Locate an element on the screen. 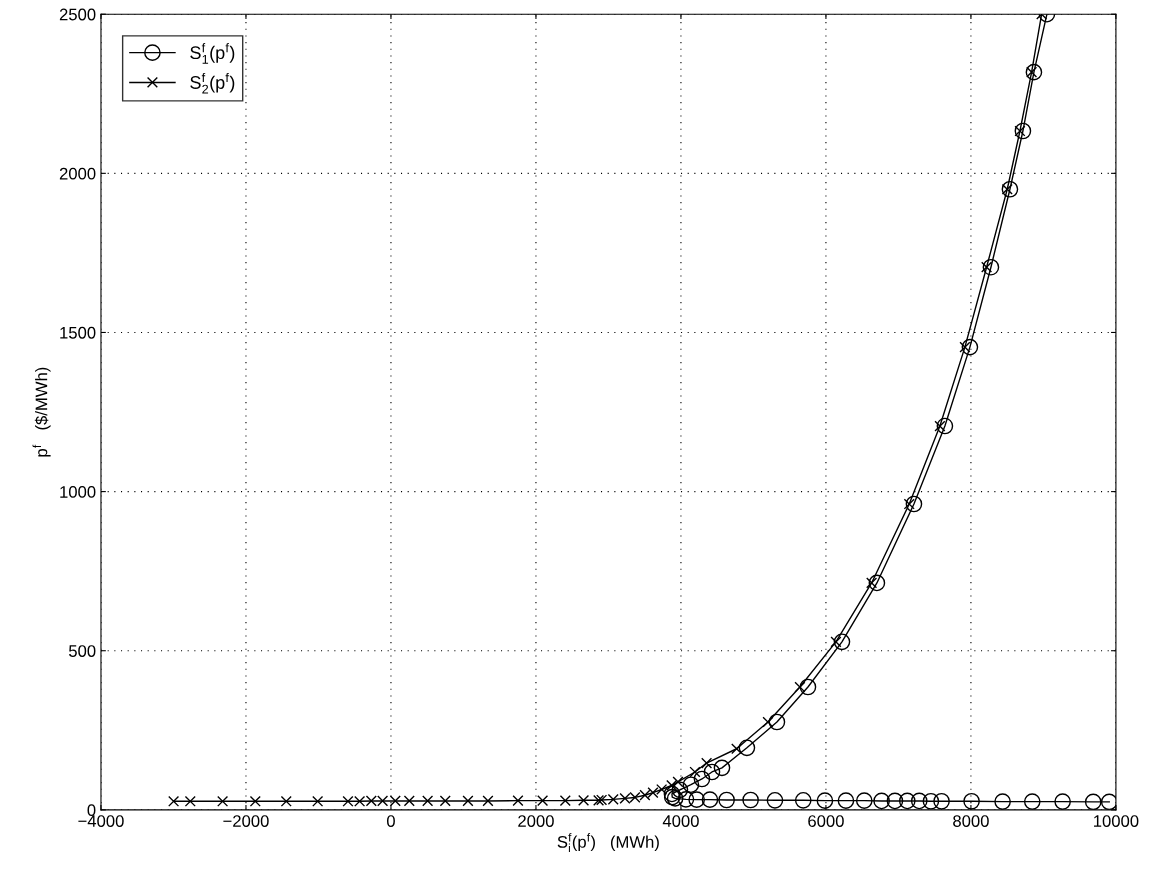 The height and width of the screenshot is (888, 1154). x-tick-label: 6000 is located at coordinates (826, 821).